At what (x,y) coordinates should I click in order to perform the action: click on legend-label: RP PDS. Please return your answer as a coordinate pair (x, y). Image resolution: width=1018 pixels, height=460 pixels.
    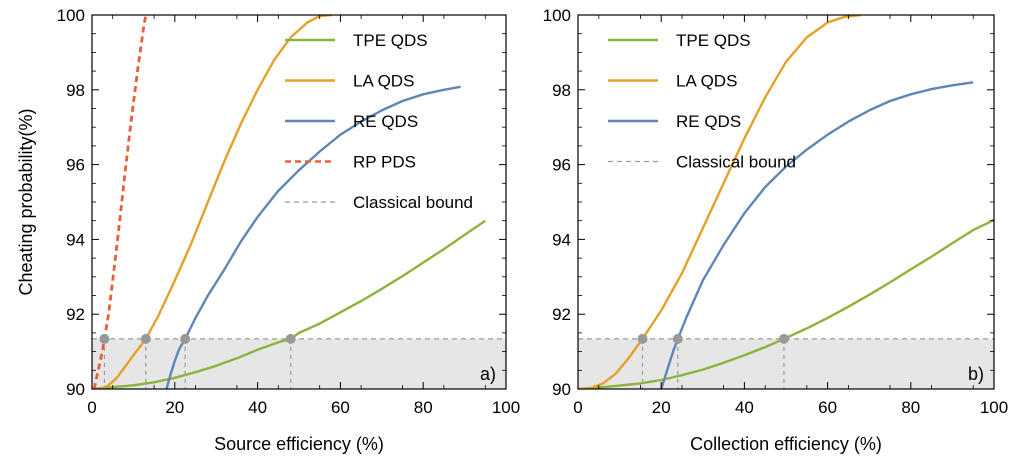
    Looking at the image, I should click on (384, 162).